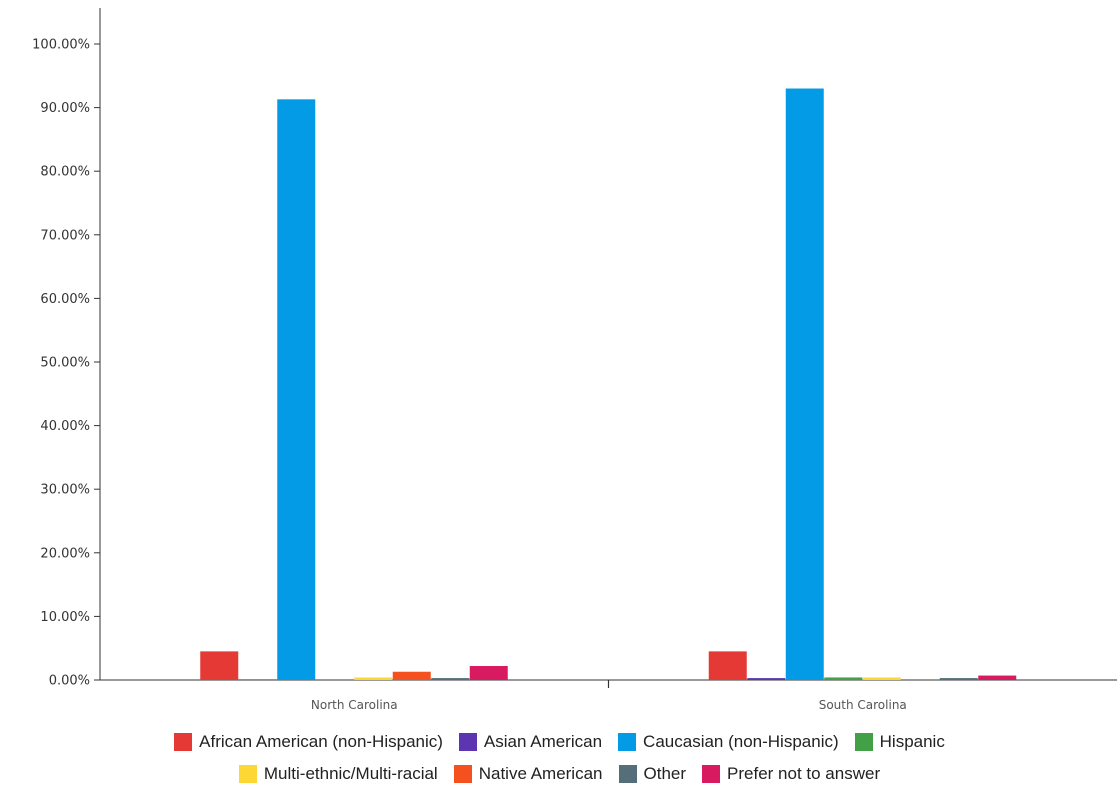 This screenshot has height=790, width=1119. I want to click on y-tick-label: 100.00%, so click(61, 45).